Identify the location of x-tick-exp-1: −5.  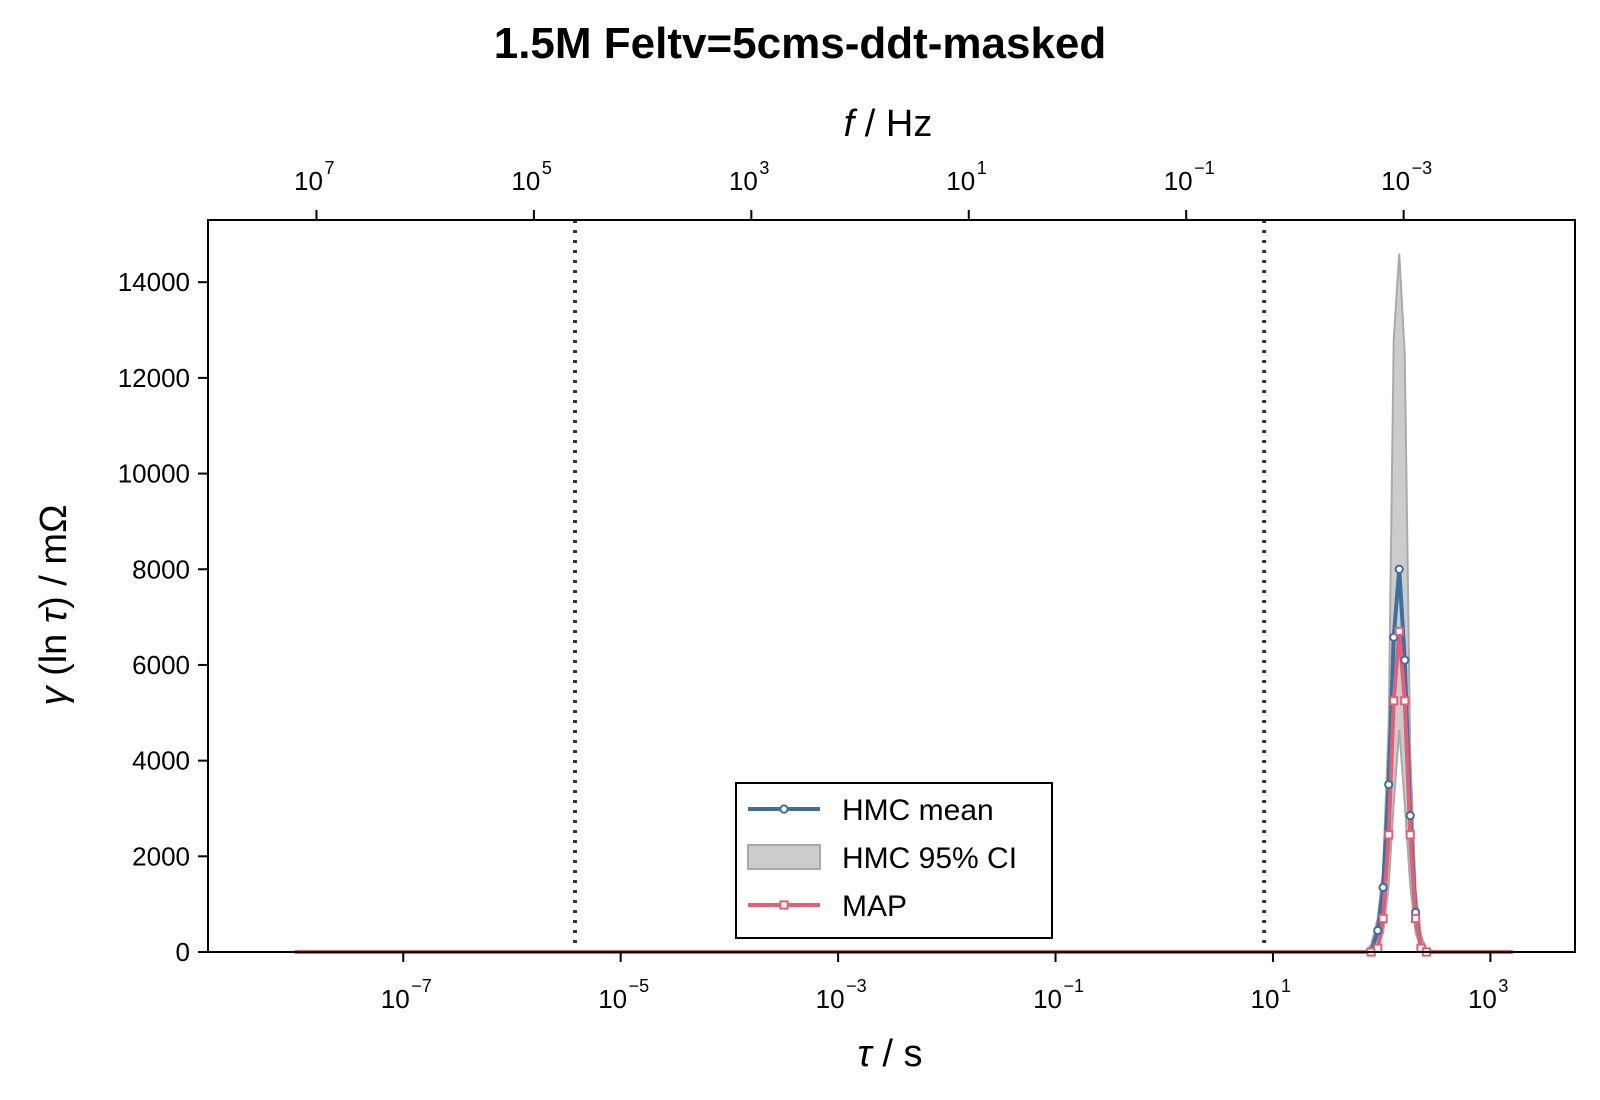
(639, 986).